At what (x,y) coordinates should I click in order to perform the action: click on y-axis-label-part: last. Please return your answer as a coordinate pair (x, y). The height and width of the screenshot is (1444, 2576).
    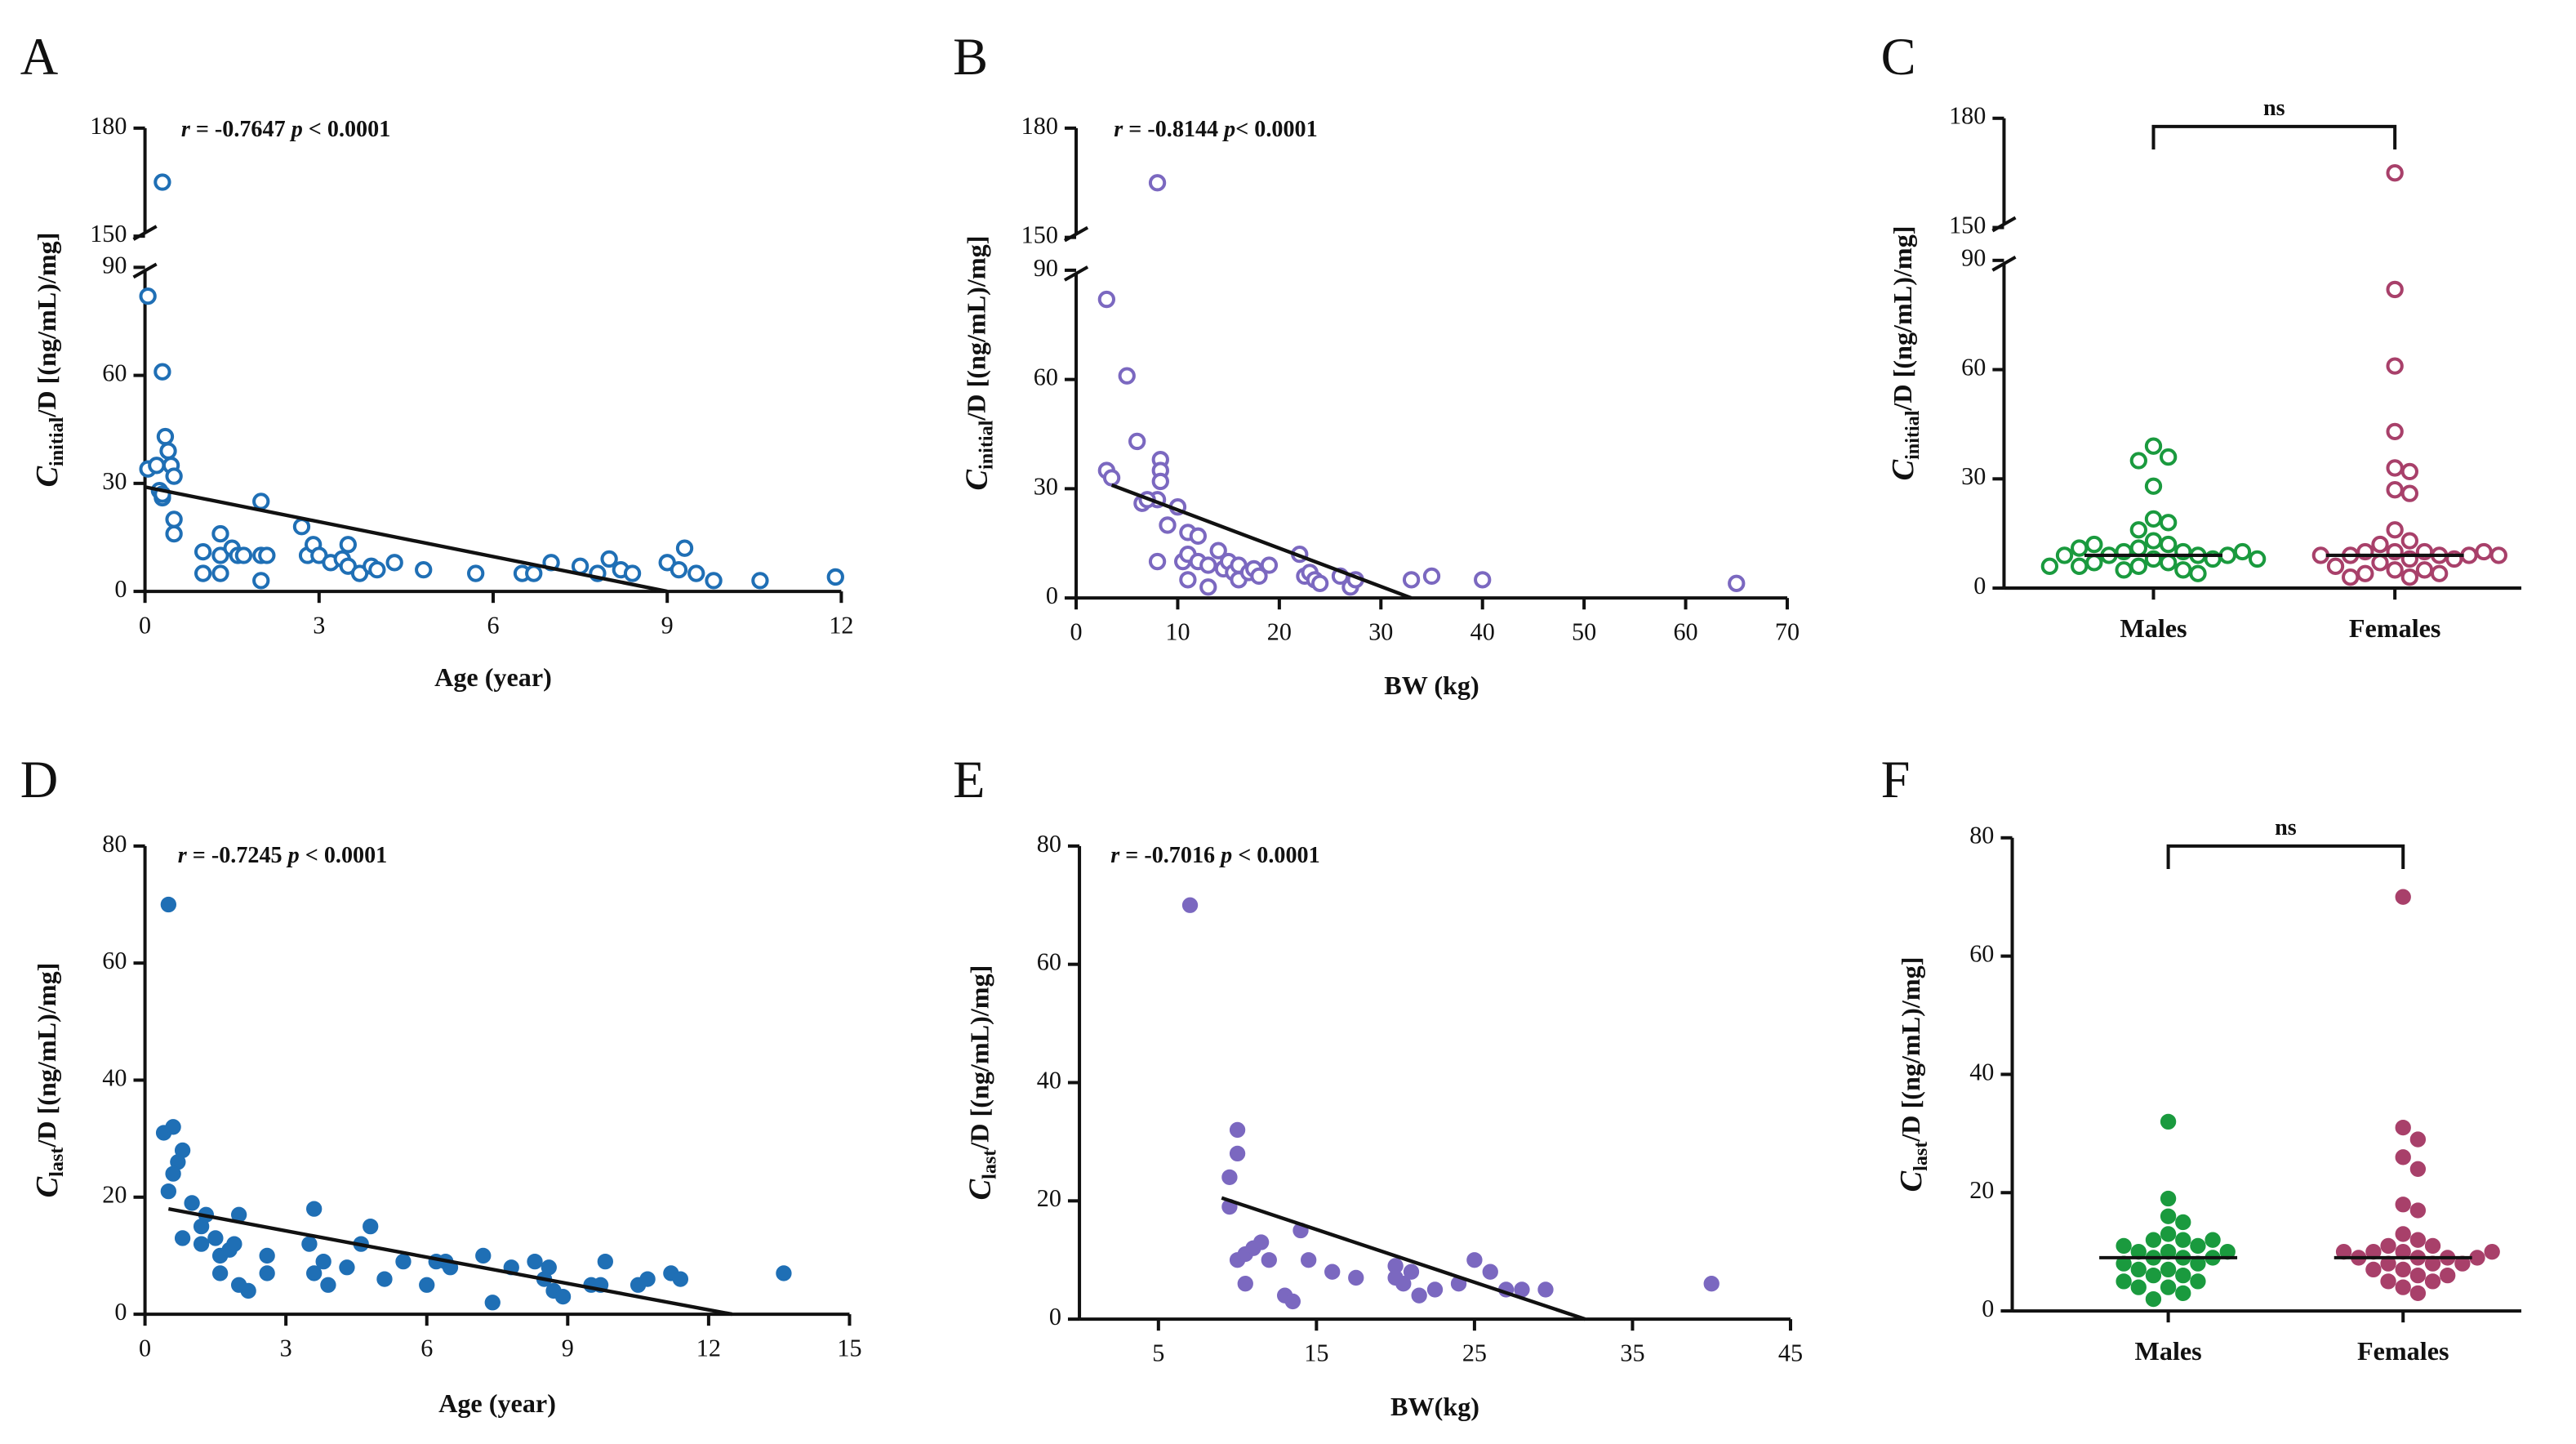
    Looking at the image, I should click on (989, 1165).